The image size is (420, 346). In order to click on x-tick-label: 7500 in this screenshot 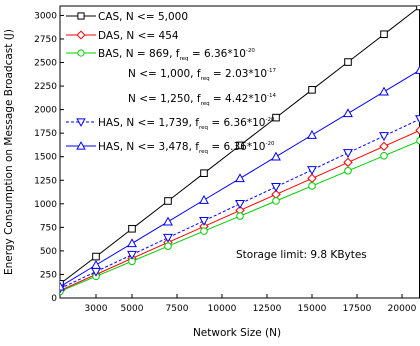, I will do `click(177, 309)`.